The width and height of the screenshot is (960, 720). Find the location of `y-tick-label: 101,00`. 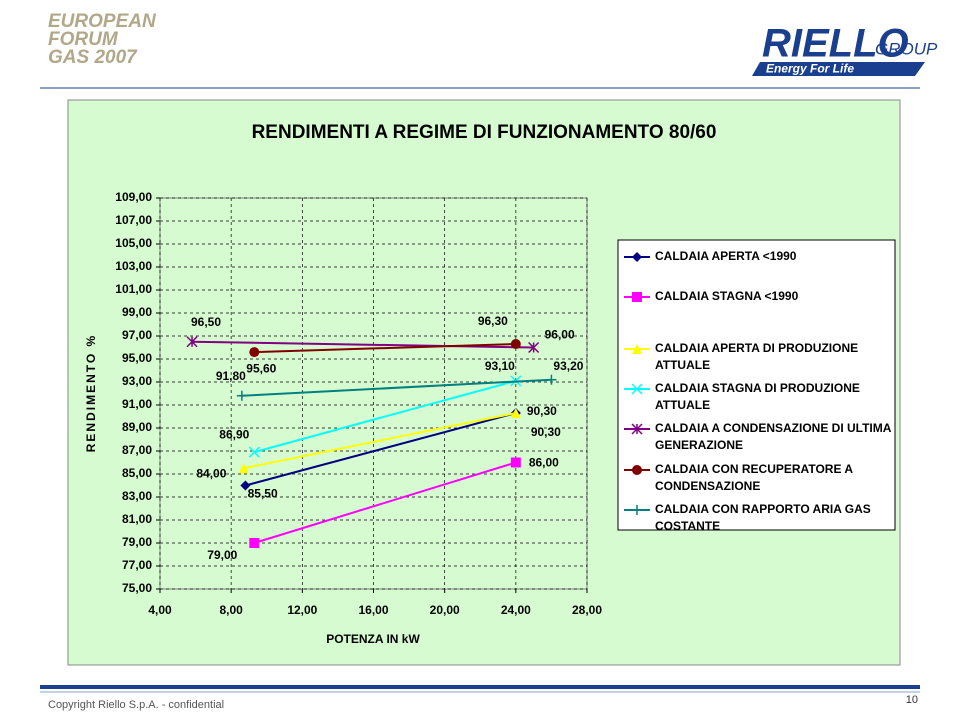

y-tick-label: 101,00 is located at coordinates (133, 289).